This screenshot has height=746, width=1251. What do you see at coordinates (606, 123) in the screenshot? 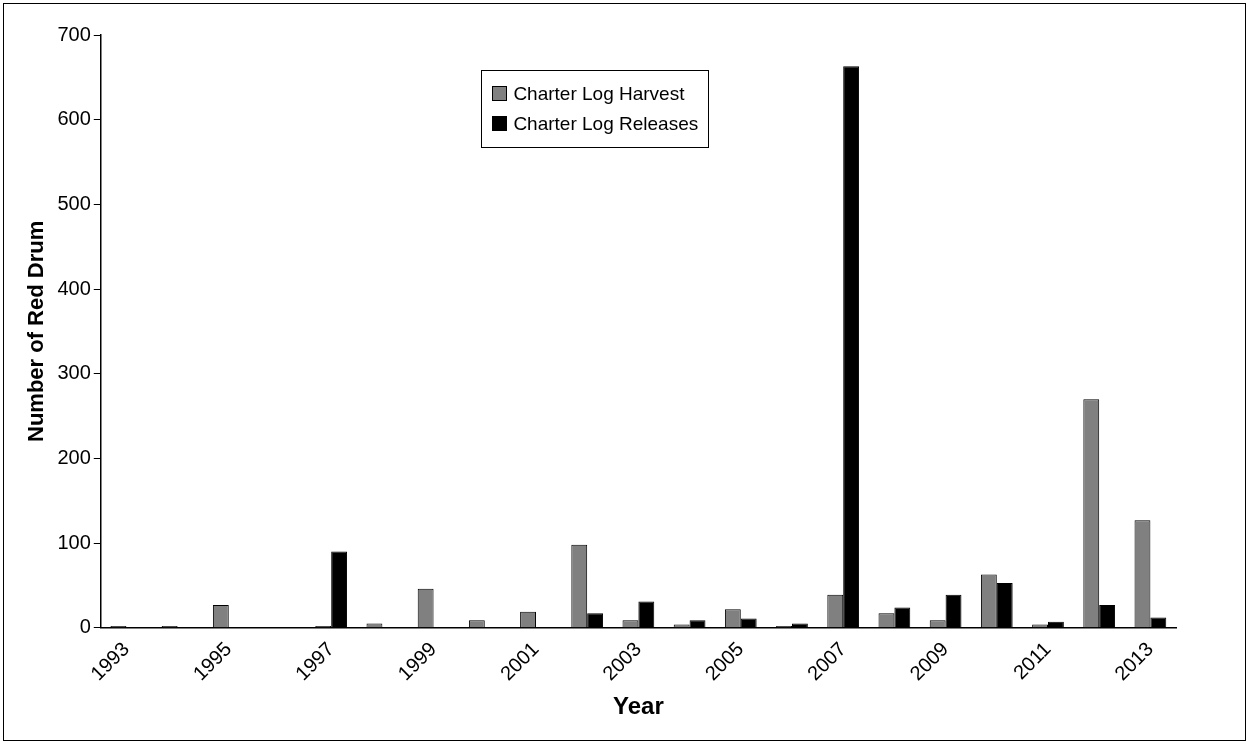
I see `legend-label: Charter Log Releases` at bounding box center [606, 123].